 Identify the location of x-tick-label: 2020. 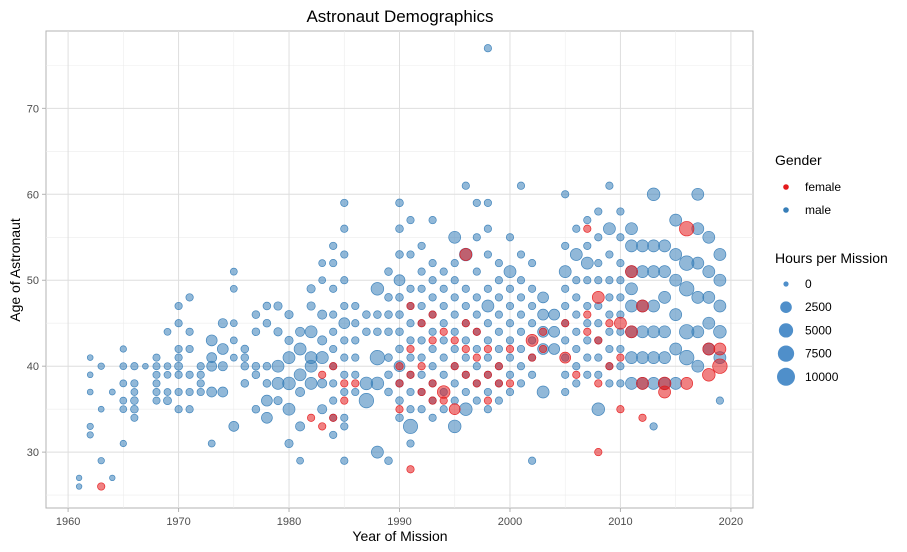
(731, 522).